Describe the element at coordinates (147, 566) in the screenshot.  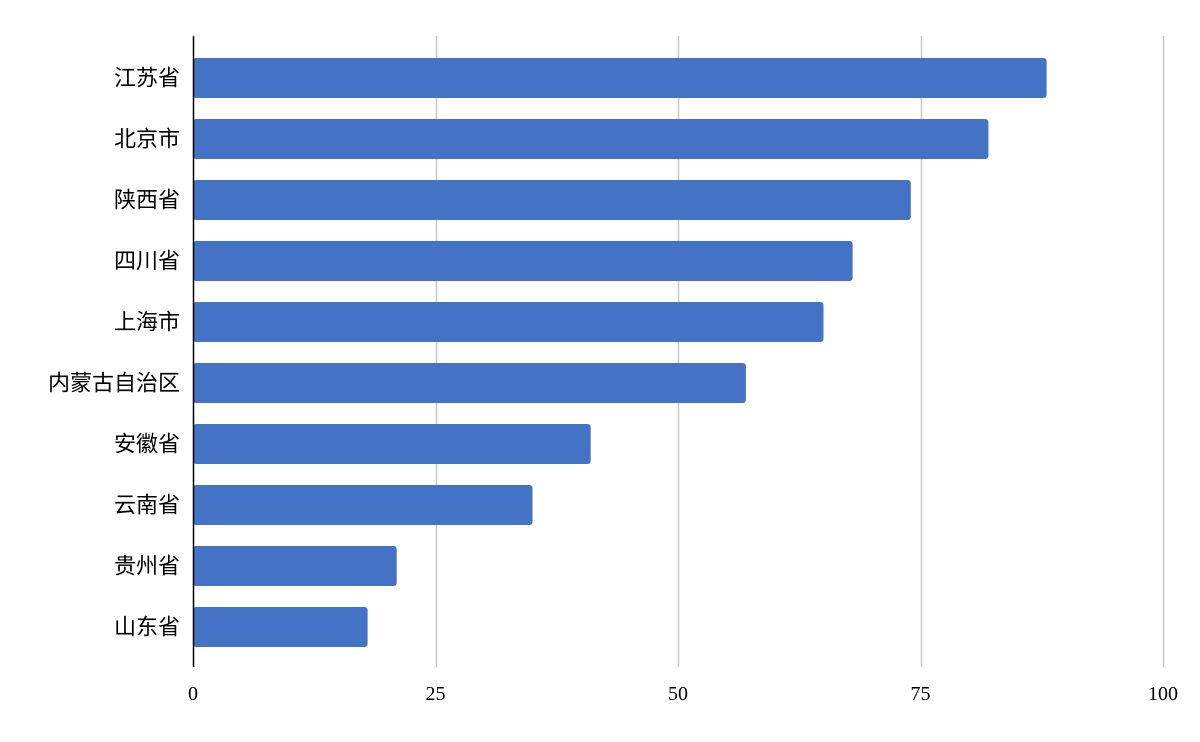
I see `category-label-8: 贵州省` at that location.